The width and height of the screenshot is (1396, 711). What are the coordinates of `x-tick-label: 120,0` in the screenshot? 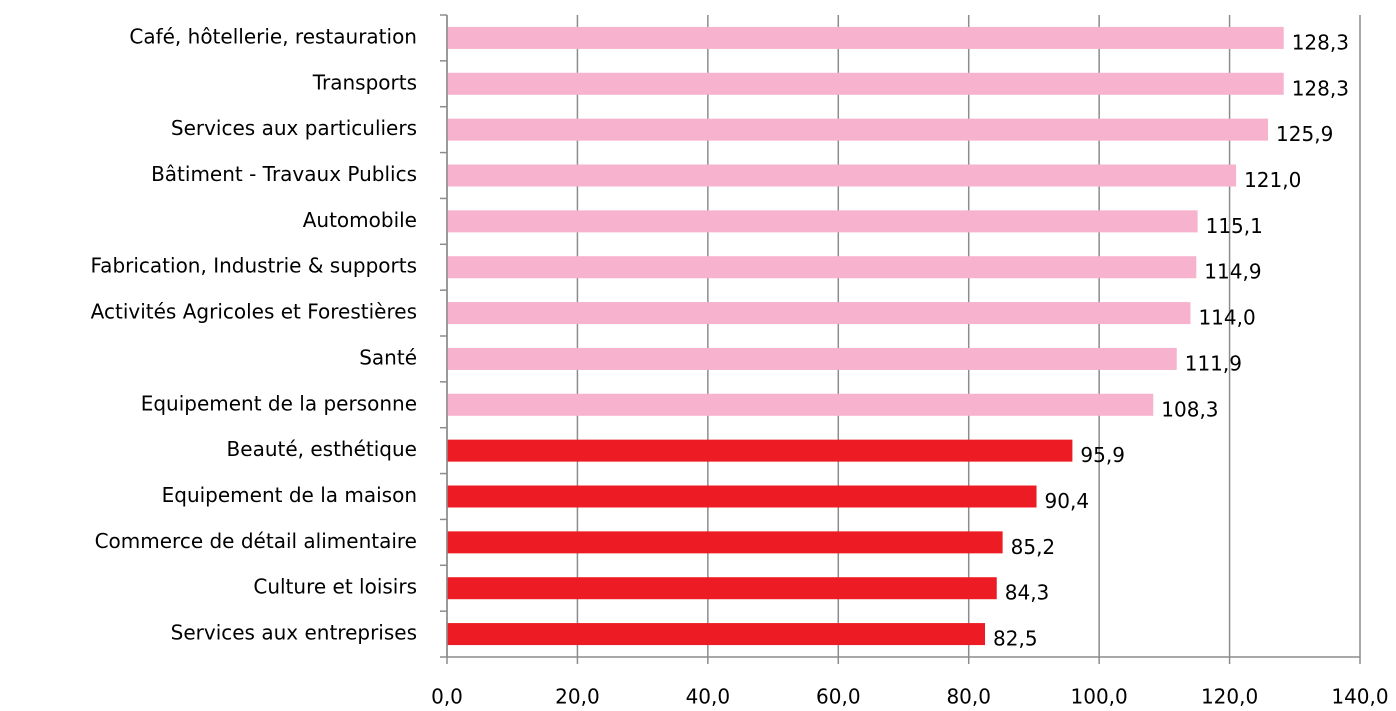 It's located at (1229, 697).